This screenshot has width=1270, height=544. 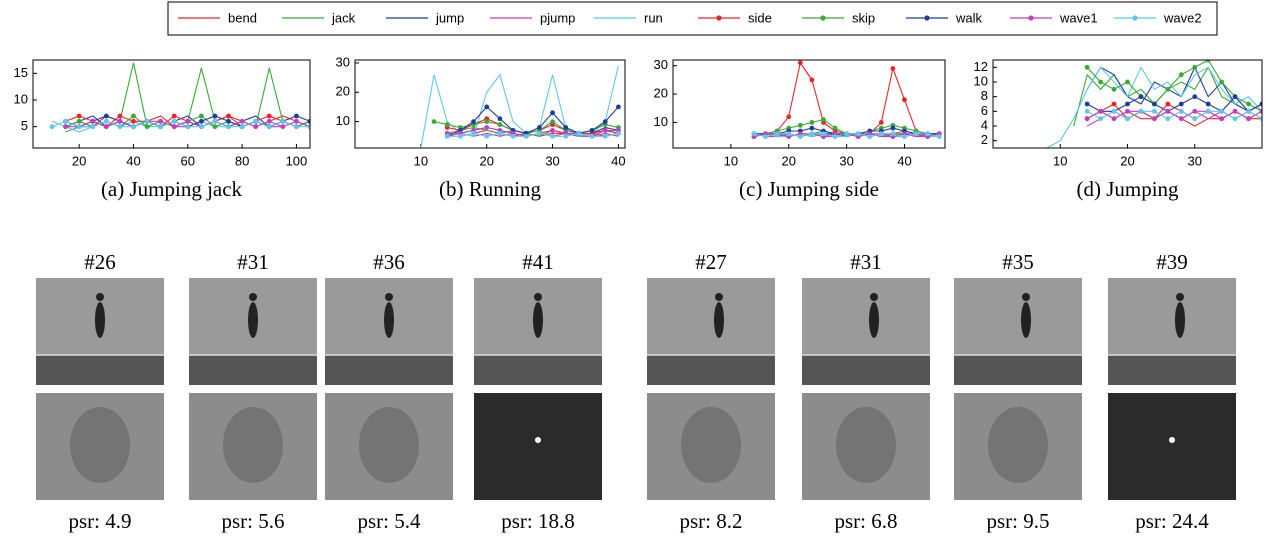 I want to click on legend-label: skip, so click(x=863, y=17).